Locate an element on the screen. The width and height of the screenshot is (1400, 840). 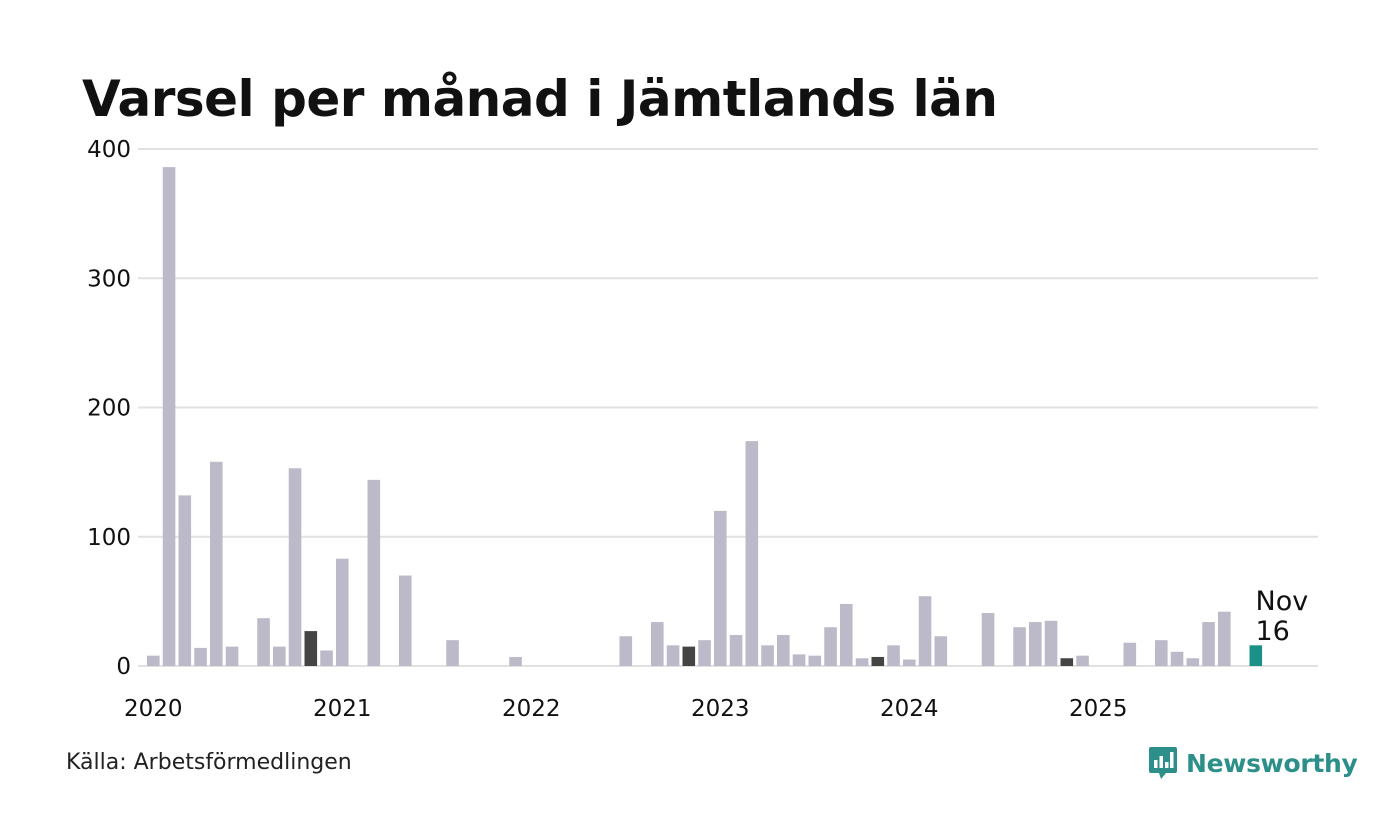
y-tick-label: 200 is located at coordinates (109, 409).